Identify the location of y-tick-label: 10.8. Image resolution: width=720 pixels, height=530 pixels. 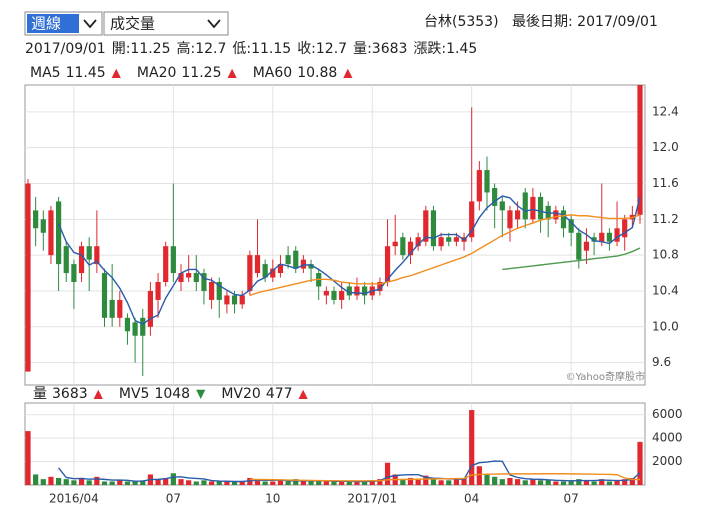
(665, 255).